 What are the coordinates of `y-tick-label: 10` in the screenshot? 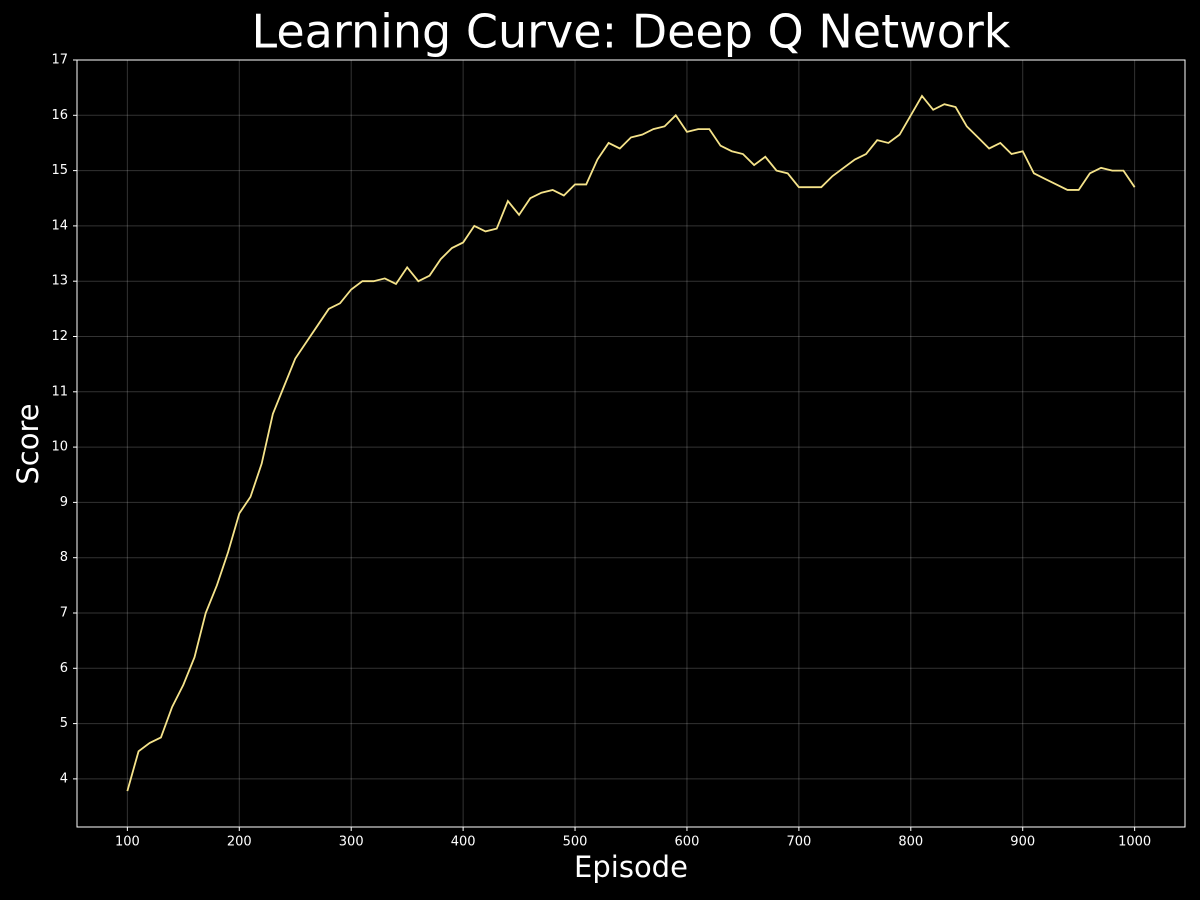 It's located at (59, 447).